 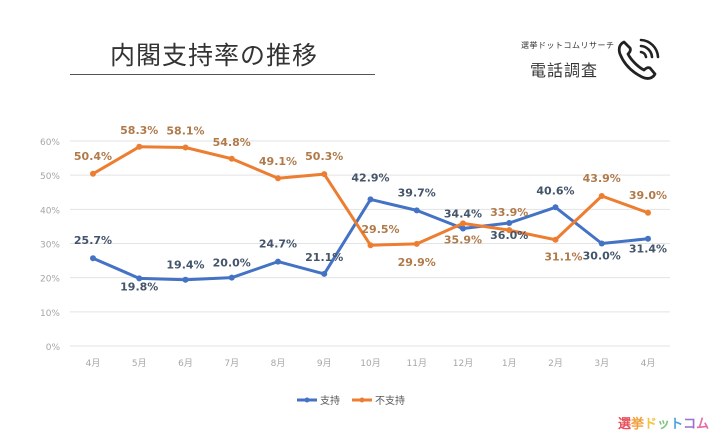 What do you see at coordinates (50, 314) in the screenshot?
I see `y-tick-label: 10%` at bounding box center [50, 314].